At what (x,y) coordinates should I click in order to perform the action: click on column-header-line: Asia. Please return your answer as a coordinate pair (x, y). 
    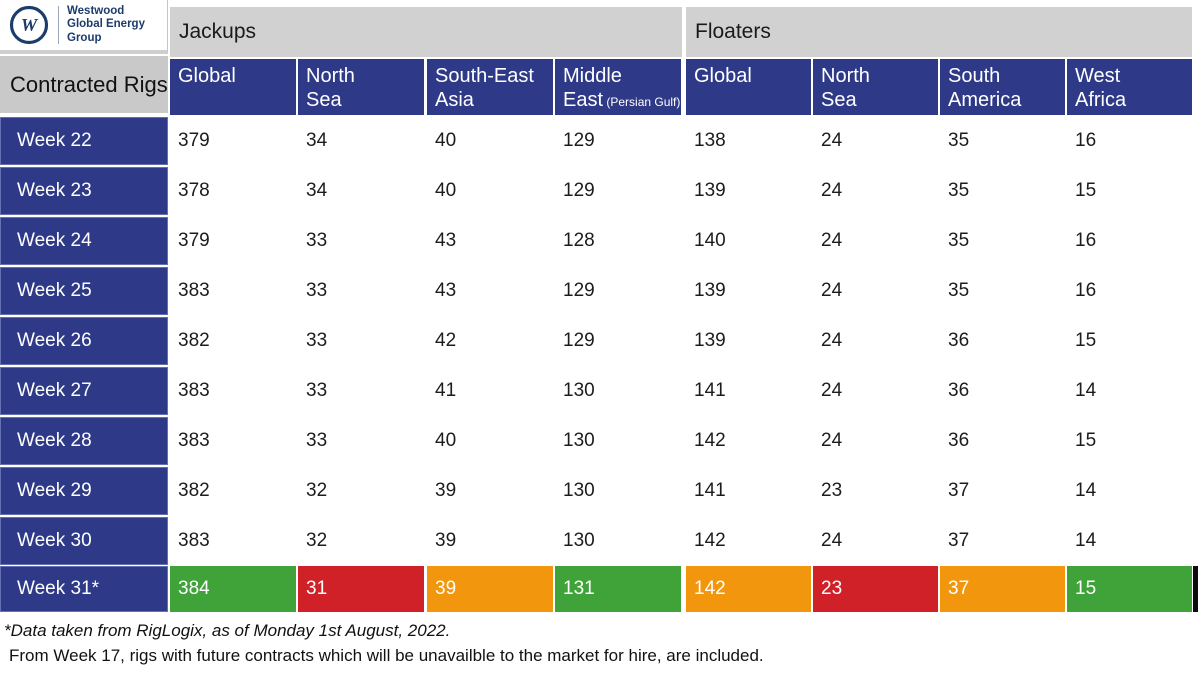
    Looking at the image, I should click on (454, 100).